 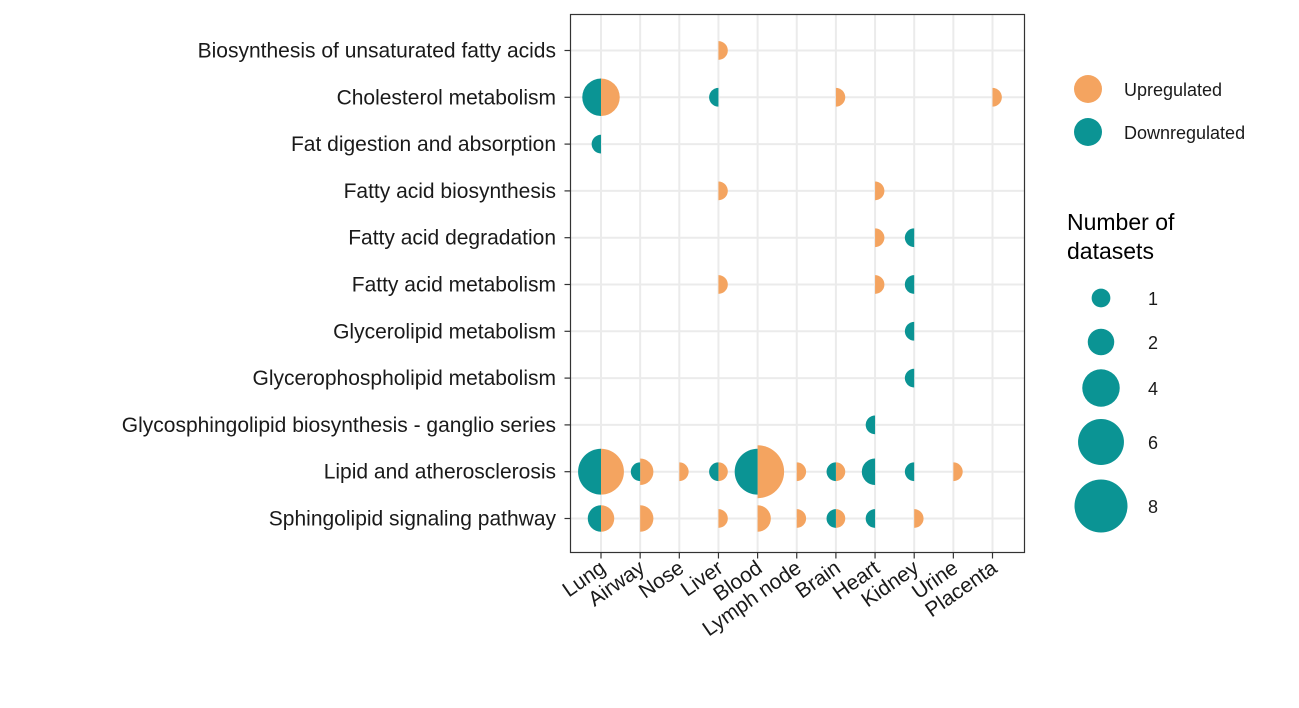 I want to click on bubble-downregulated-lipid-and-atherosclerosis-blood, so click(x=746, y=471).